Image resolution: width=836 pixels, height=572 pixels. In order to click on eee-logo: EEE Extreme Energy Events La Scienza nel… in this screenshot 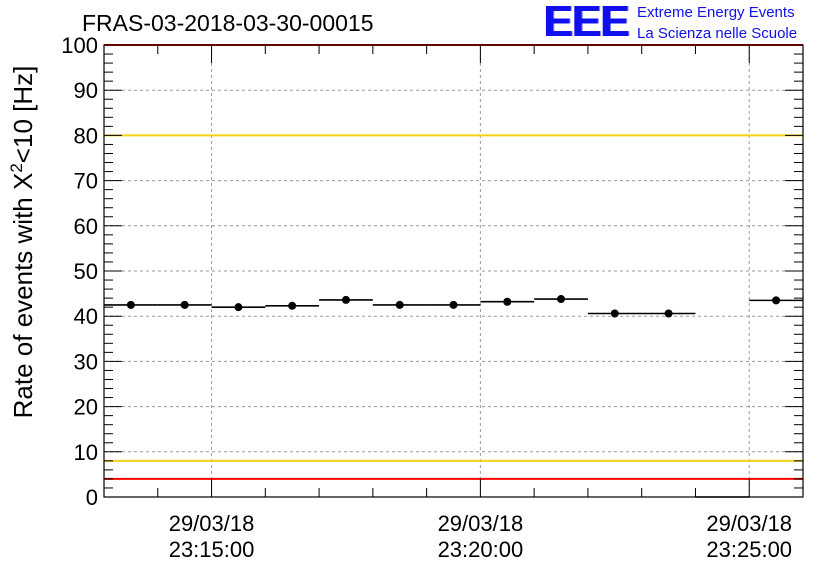, I will do `click(688, 23)`.